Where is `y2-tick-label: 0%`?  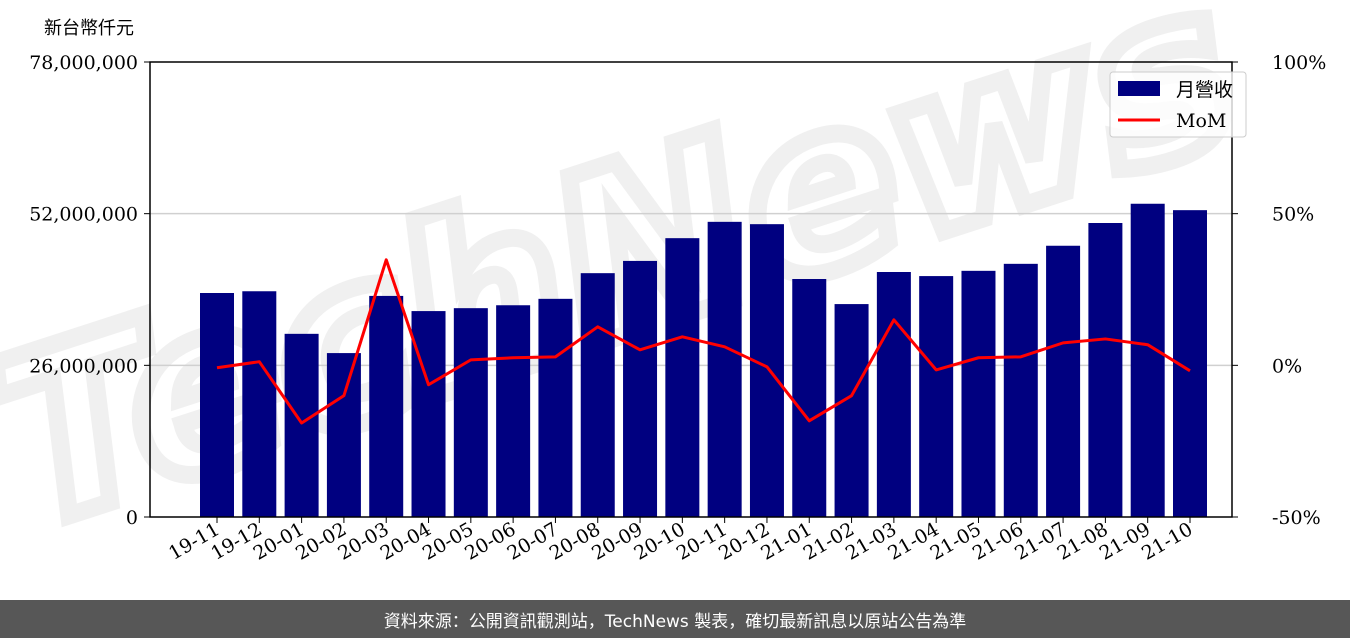
y2-tick-label: 0% is located at coordinates (1287, 366).